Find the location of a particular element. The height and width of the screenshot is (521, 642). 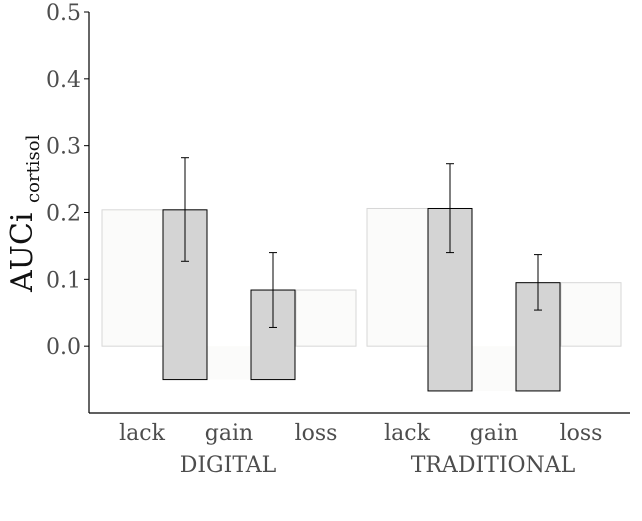

group-label: DIGITAL is located at coordinates (228, 465).